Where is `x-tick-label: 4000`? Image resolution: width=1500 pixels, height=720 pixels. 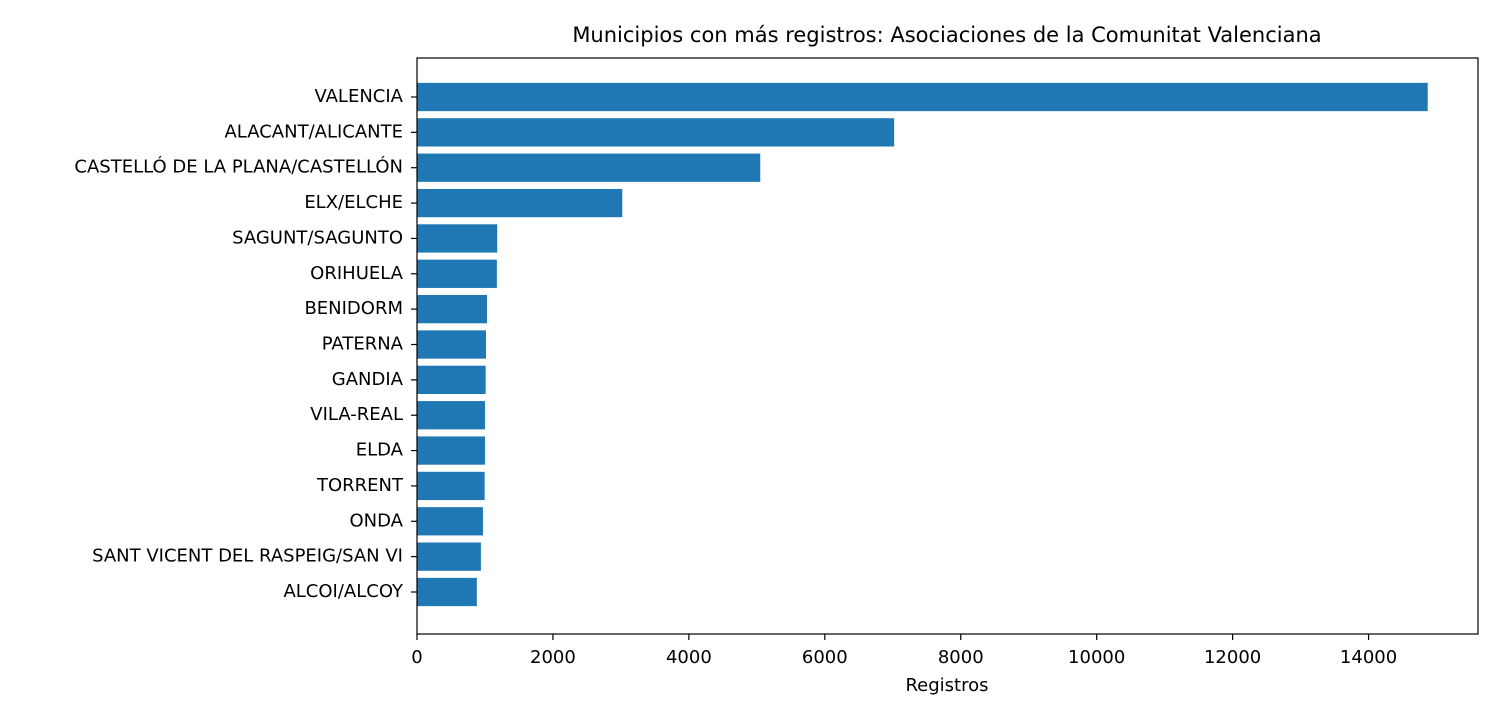 x-tick-label: 4000 is located at coordinates (689, 657).